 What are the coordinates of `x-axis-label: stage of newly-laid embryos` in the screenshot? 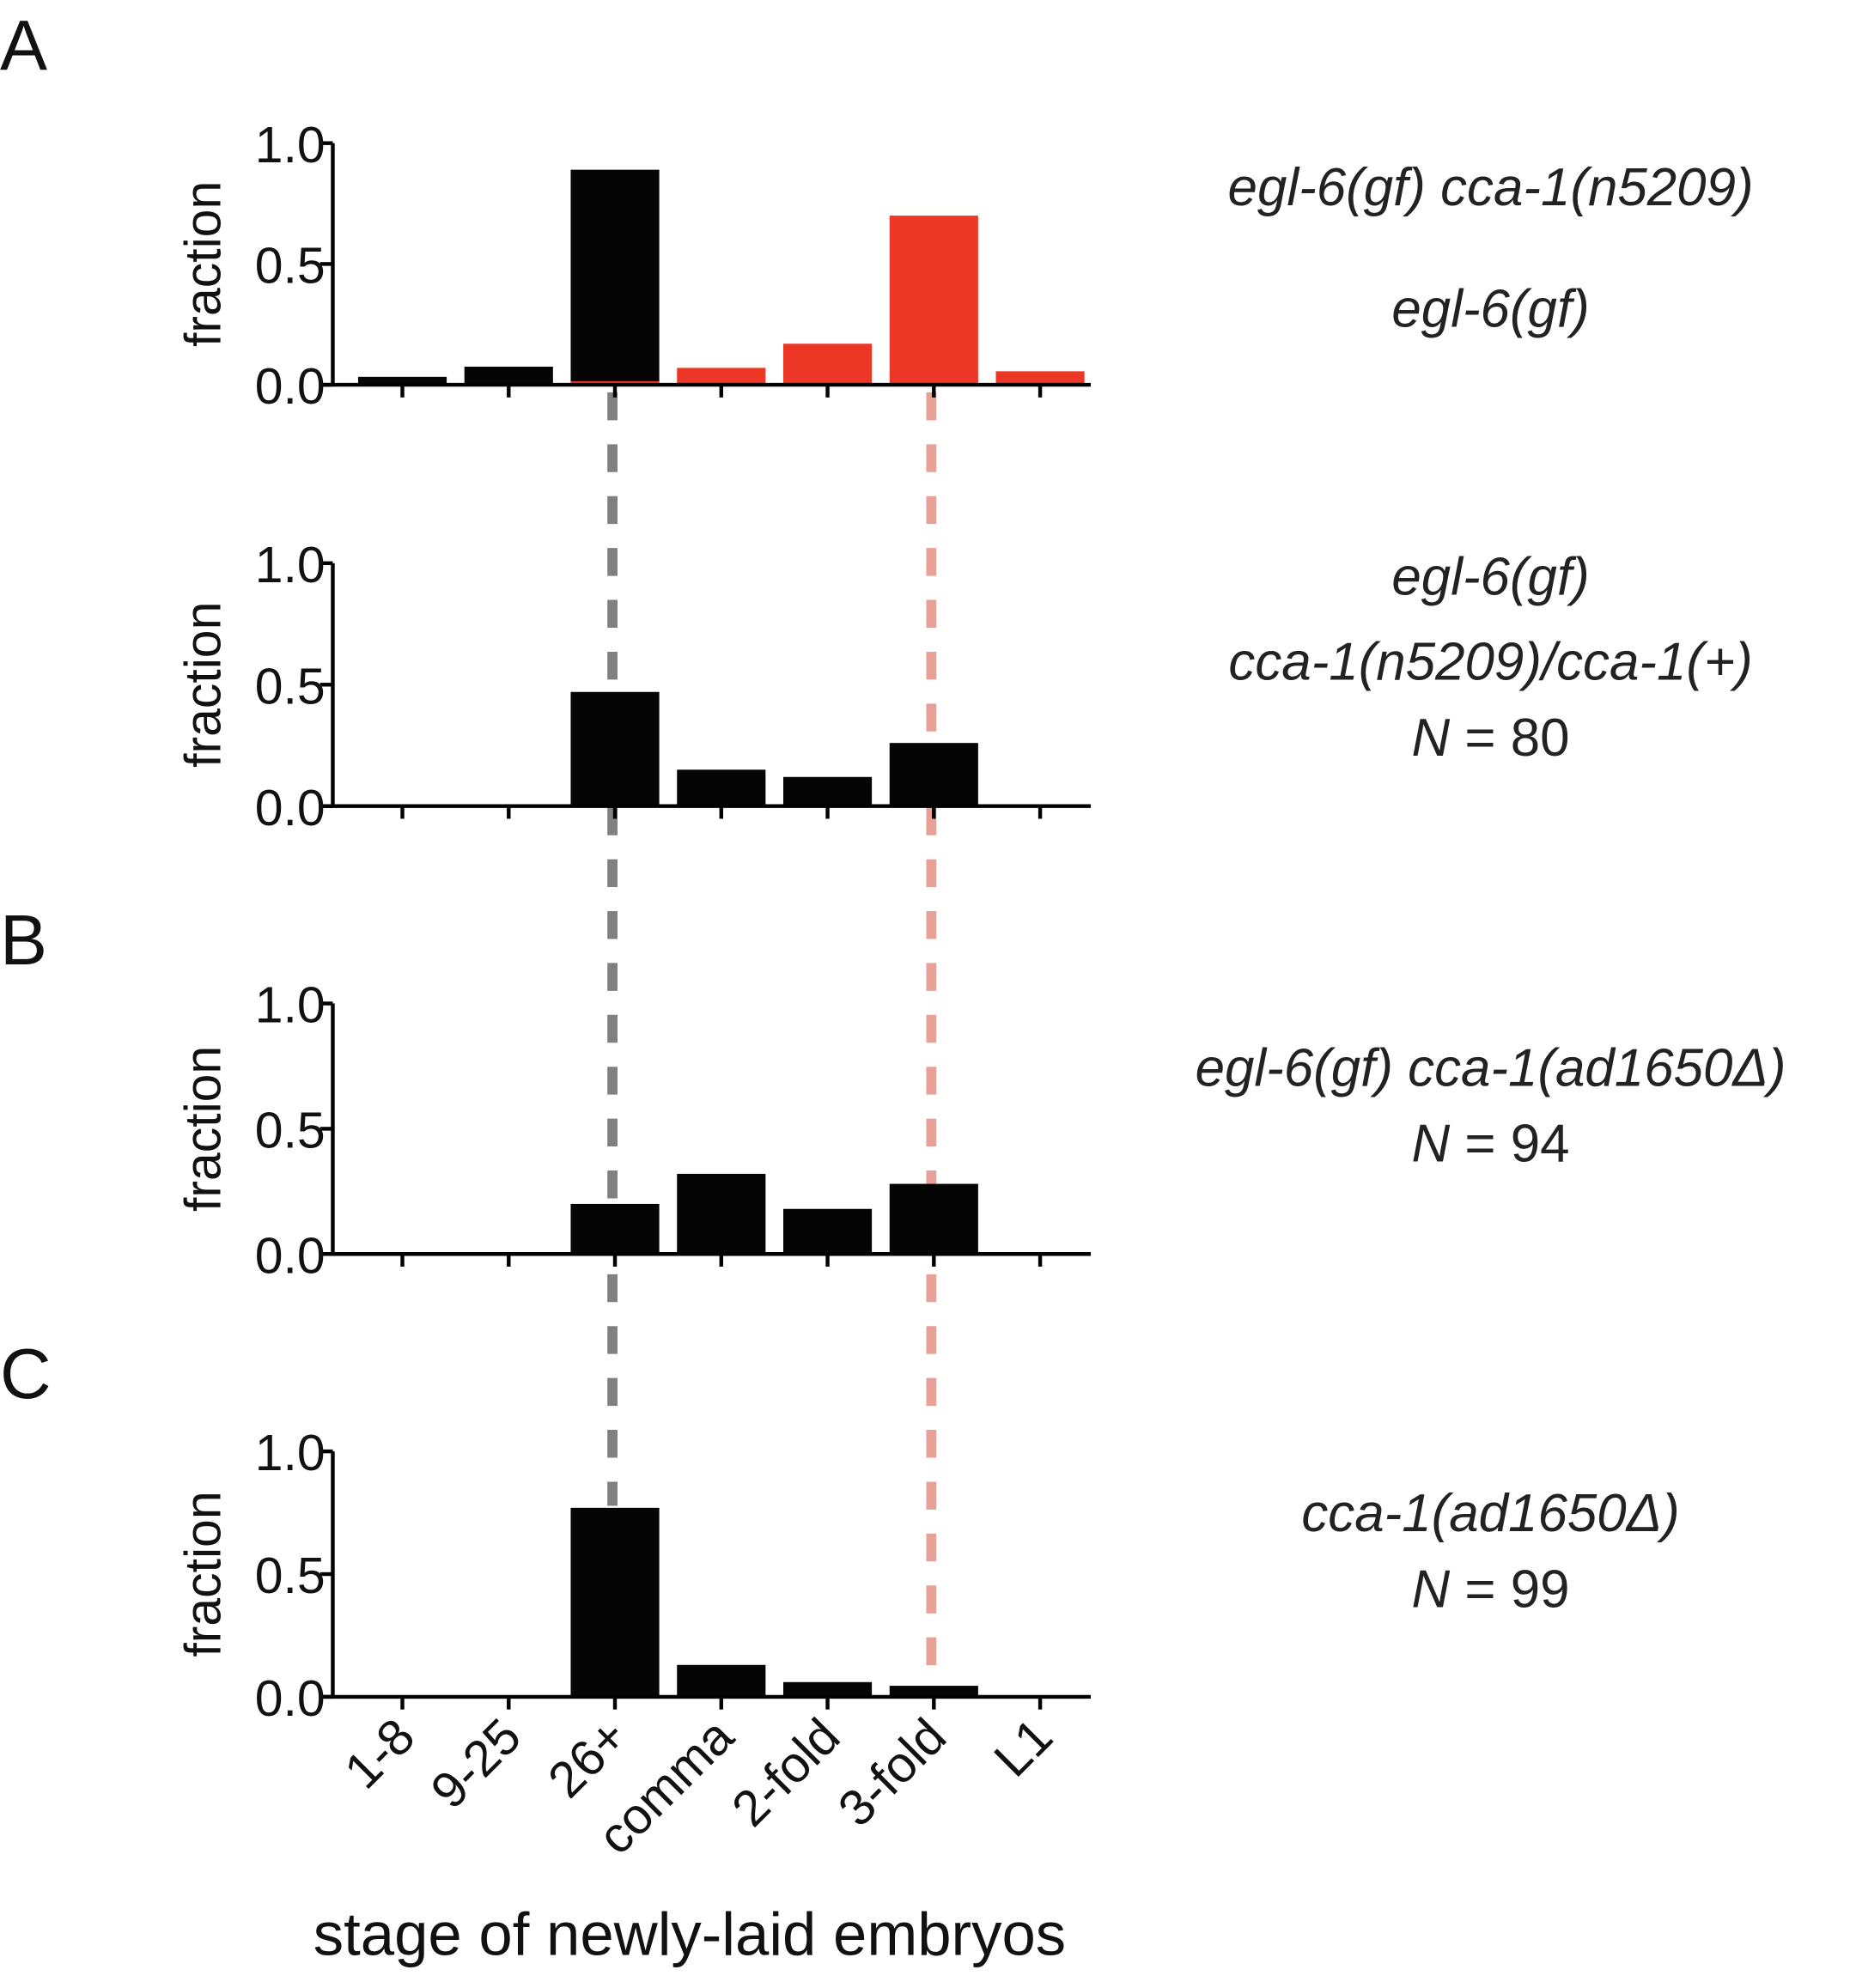 It's located at (689, 1933).